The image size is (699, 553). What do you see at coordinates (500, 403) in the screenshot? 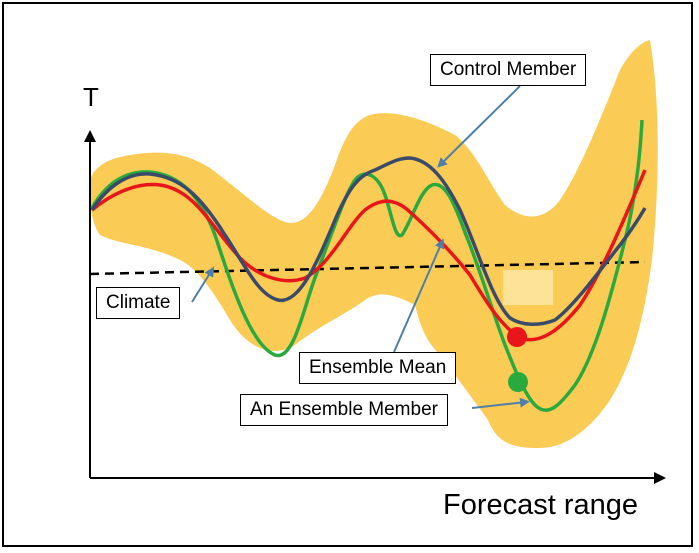
I see `ensemble-member-pointer` at bounding box center [500, 403].